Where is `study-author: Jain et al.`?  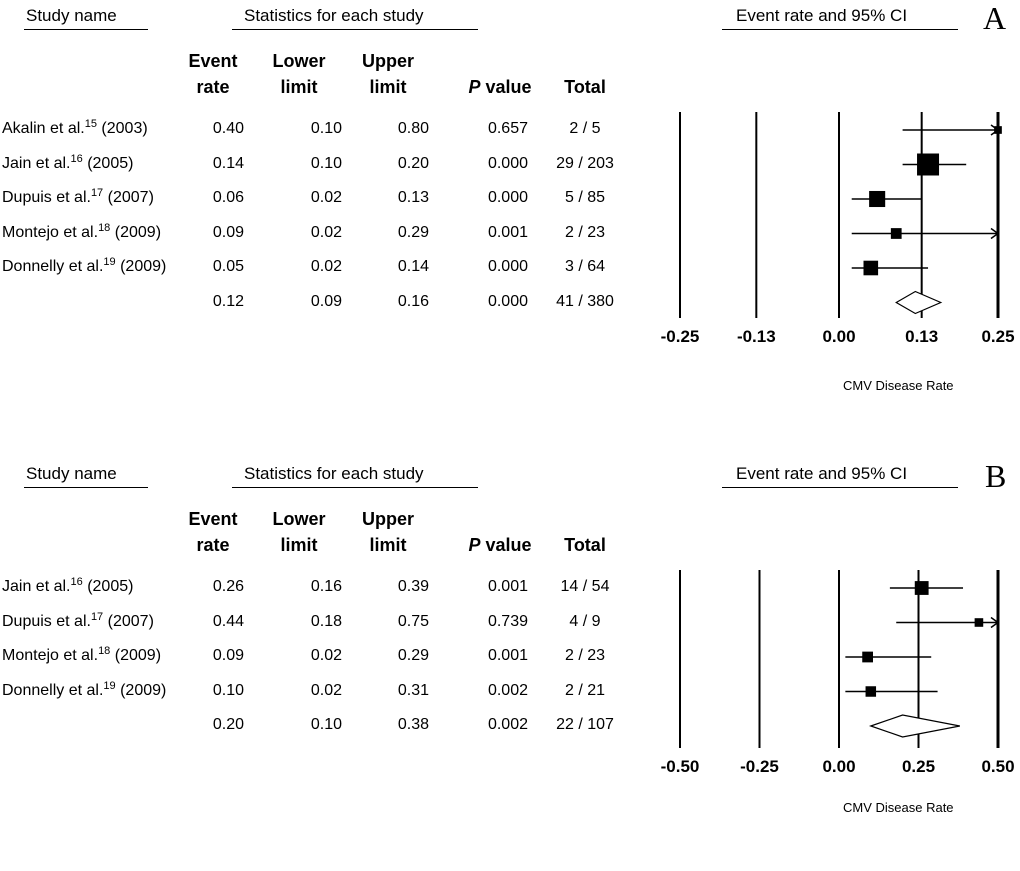
study-author: Jain et al. is located at coordinates (36, 163).